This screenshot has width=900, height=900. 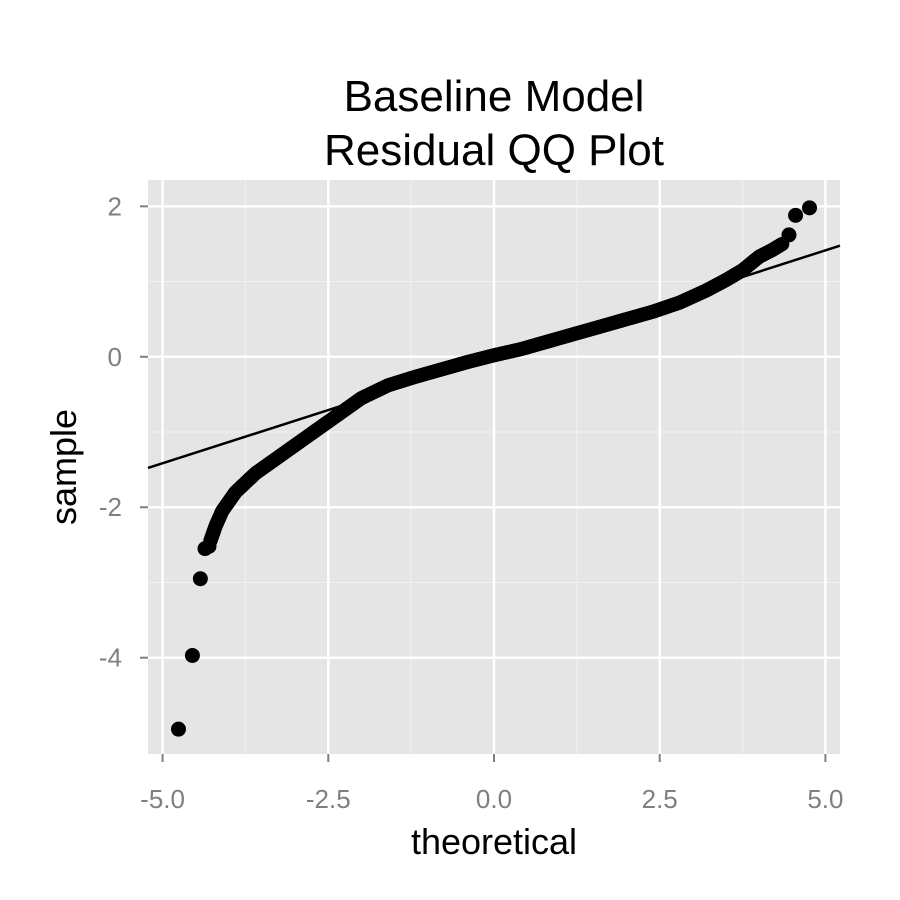 I want to click on y-tick-label: 2, so click(x=115, y=206).